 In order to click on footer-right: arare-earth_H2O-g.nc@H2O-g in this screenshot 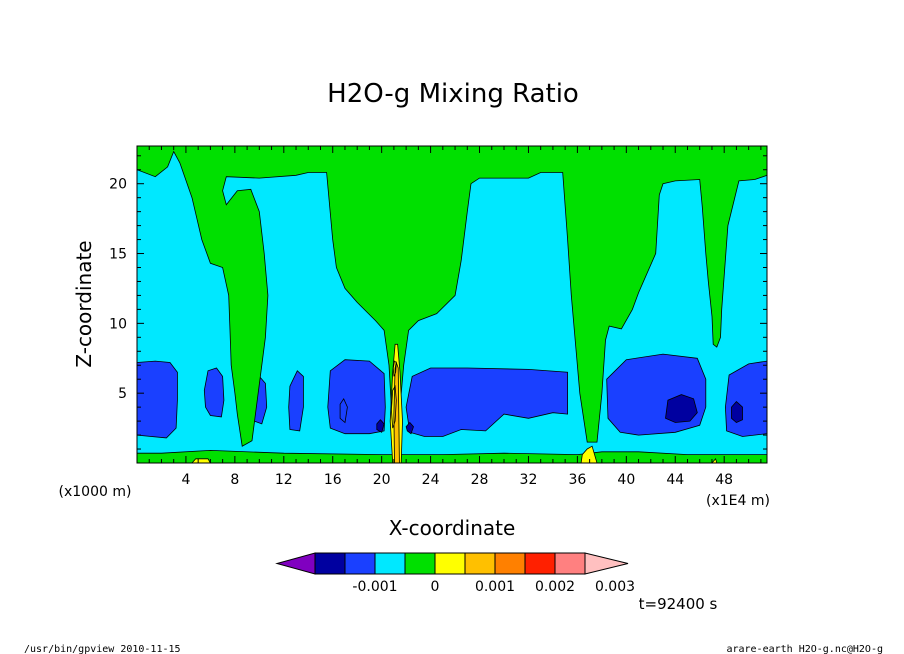, I will do `click(804, 649)`.